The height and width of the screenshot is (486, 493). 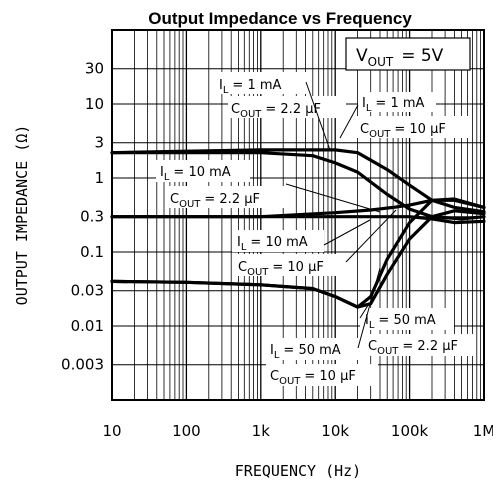 What do you see at coordinates (347, 232) in the screenshot?
I see `leader-10ma-10uf` at bounding box center [347, 232].